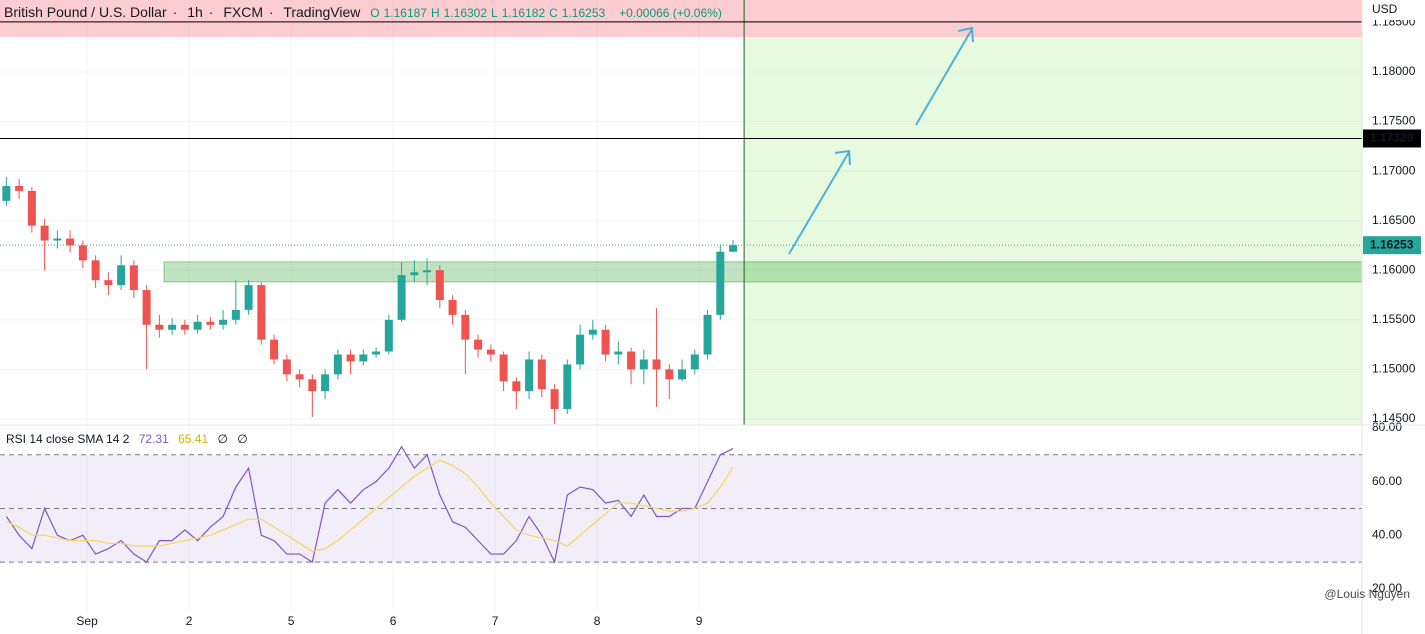 Image resolution: width=1425 pixels, height=634 pixels. What do you see at coordinates (68, 439) in the screenshot?
I see `rsi-title: RSI 14 close SMA 14 2` at bounding box center [68, 439].